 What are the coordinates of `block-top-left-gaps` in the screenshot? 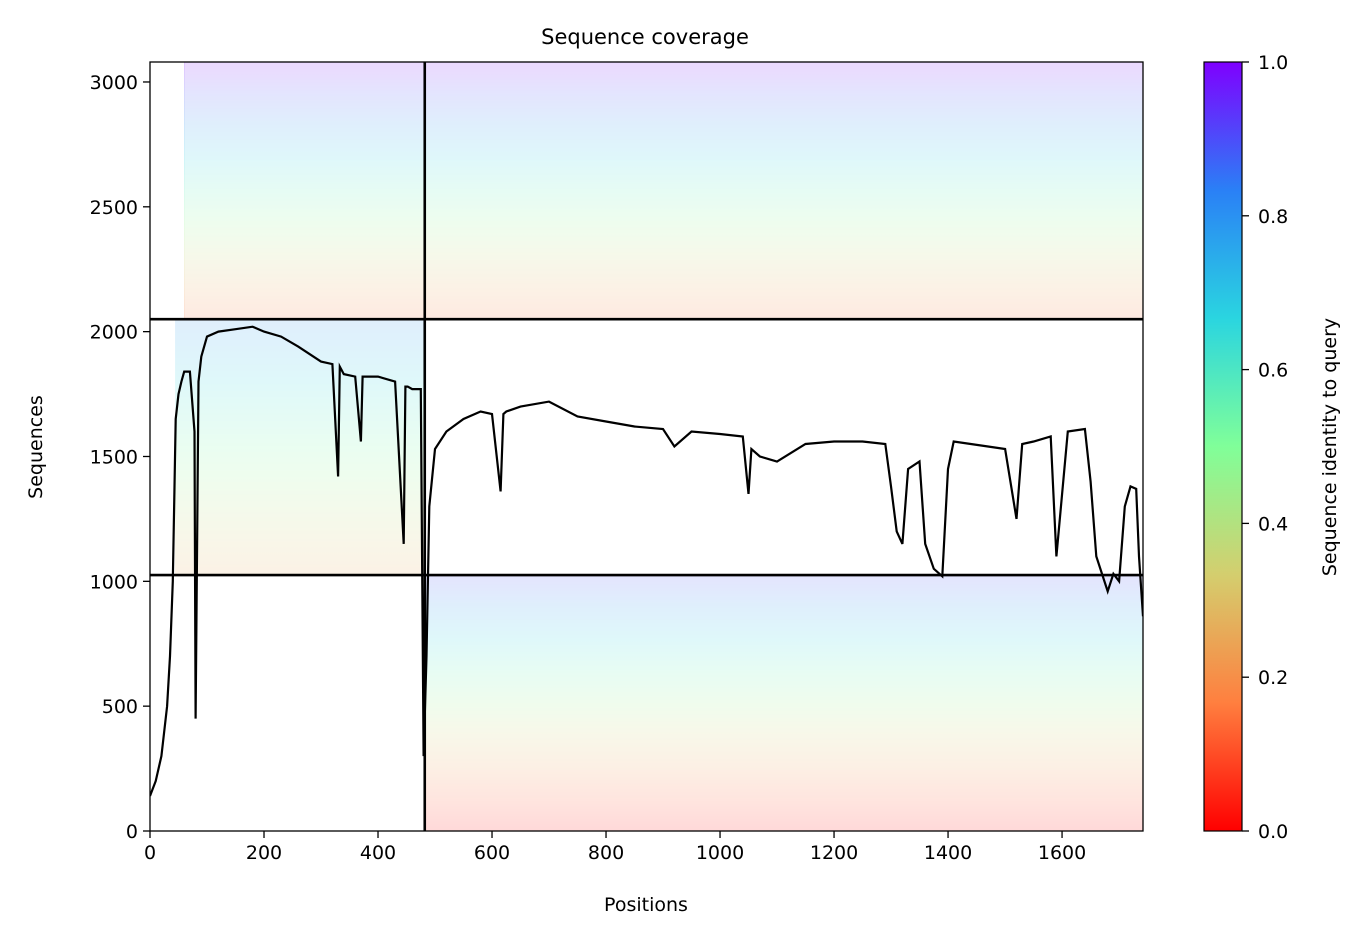 It's located at (304, 191).